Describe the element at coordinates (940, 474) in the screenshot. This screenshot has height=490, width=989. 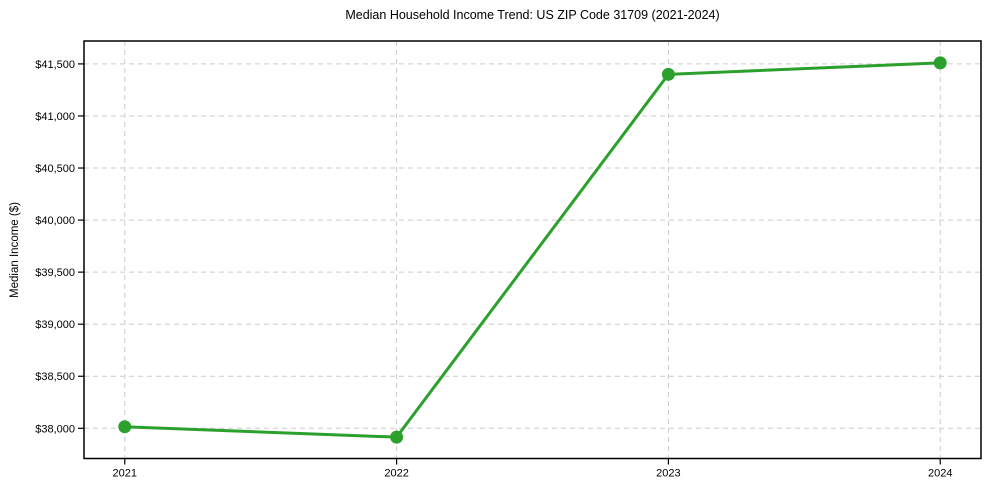
I see `x-tick-label: 2024` at that location.